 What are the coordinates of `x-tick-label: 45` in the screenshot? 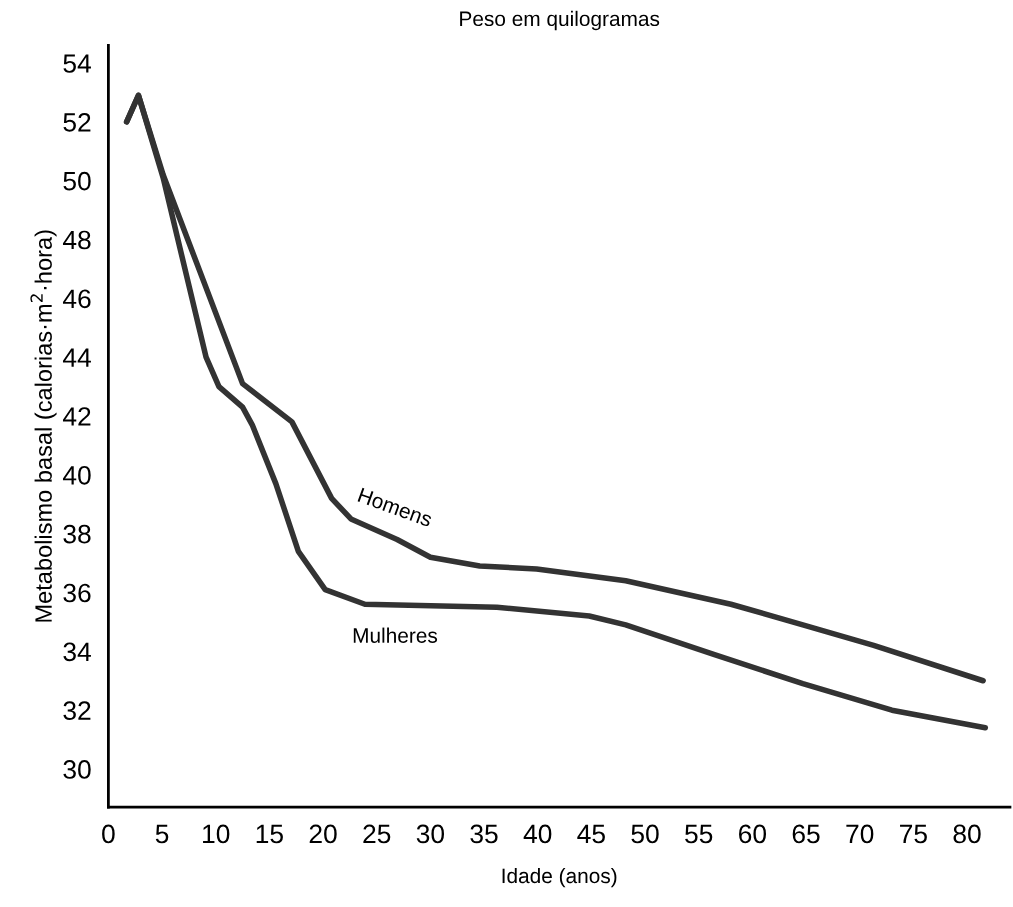 It's located at (591, 834).